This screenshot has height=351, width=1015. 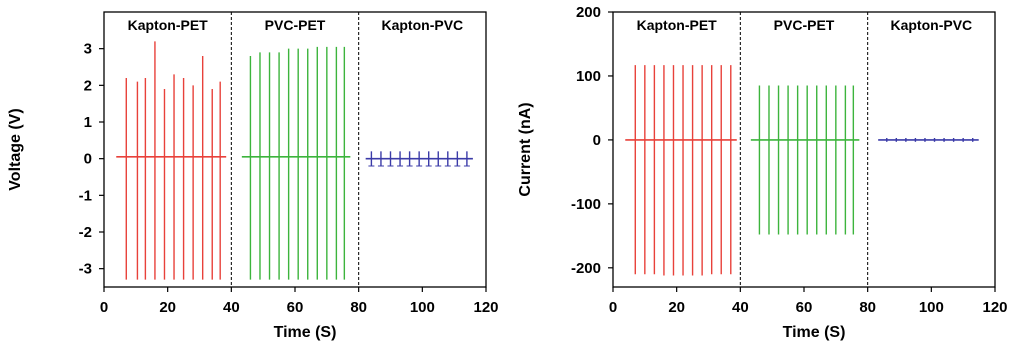 I want to click on voltage-y-tick-label: -2, so click(x=85, y=232).